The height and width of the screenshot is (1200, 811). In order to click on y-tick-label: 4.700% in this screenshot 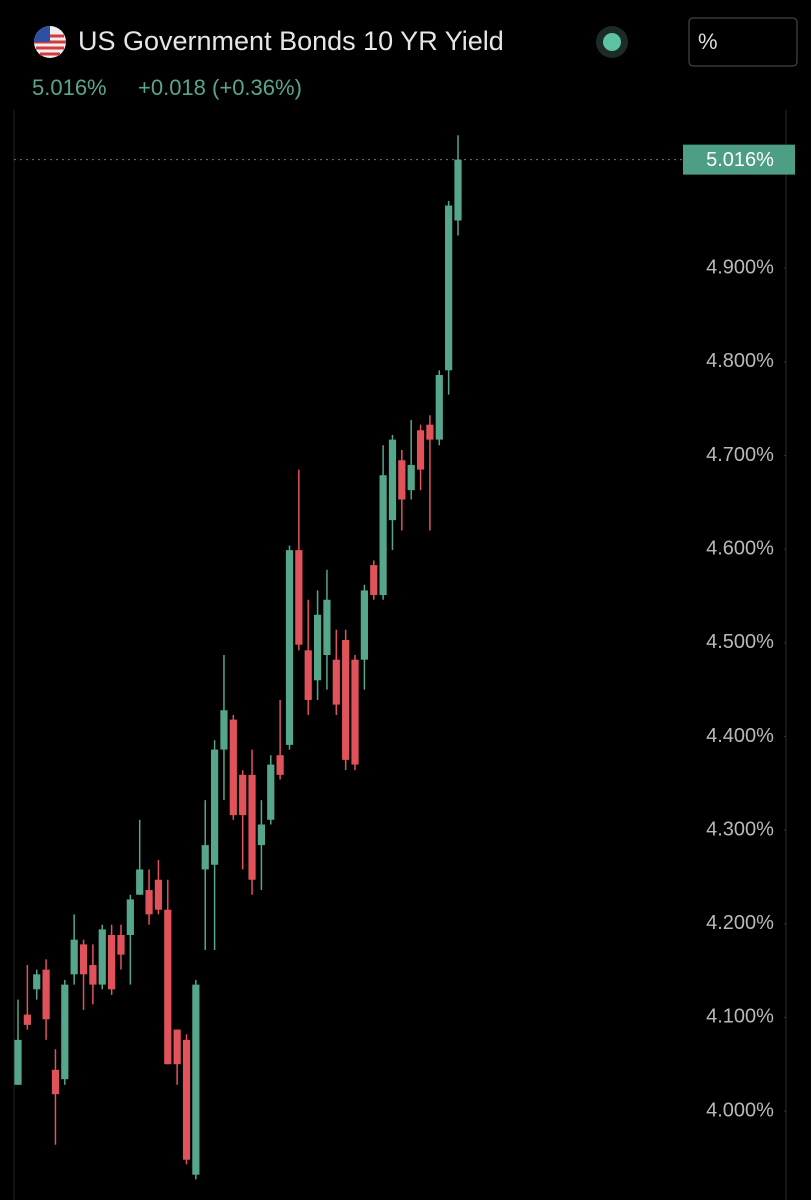, I will do `click(740, 455)`.